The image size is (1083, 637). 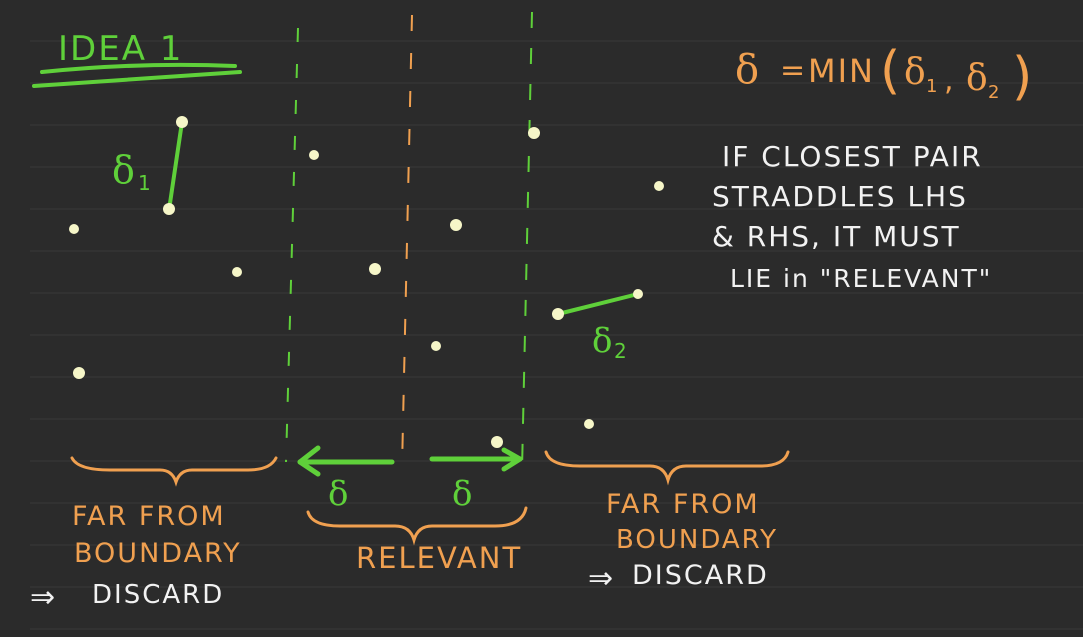 What do you see at coordinates (700, 575) in the screenshot?
I see `right-region-action: DISCARD` at bounding box center [700, 575].